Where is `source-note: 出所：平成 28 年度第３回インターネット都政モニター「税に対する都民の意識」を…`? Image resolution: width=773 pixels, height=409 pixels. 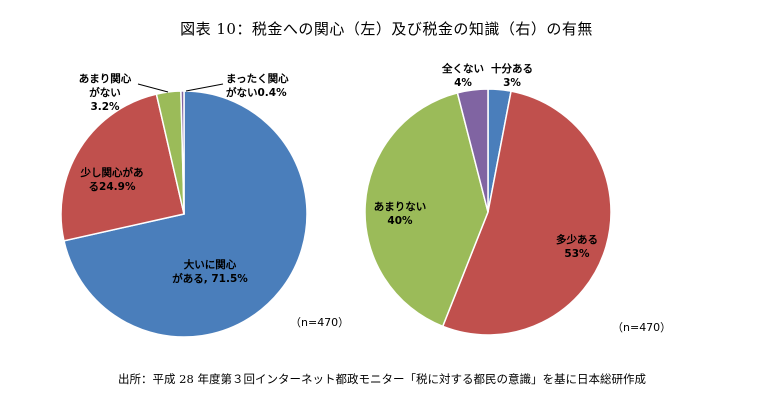 source-note: 出所：平成 28 年度第３回インターネット都政モニター「税に対する都民の意識」を… is located at coordinates (382, 379).